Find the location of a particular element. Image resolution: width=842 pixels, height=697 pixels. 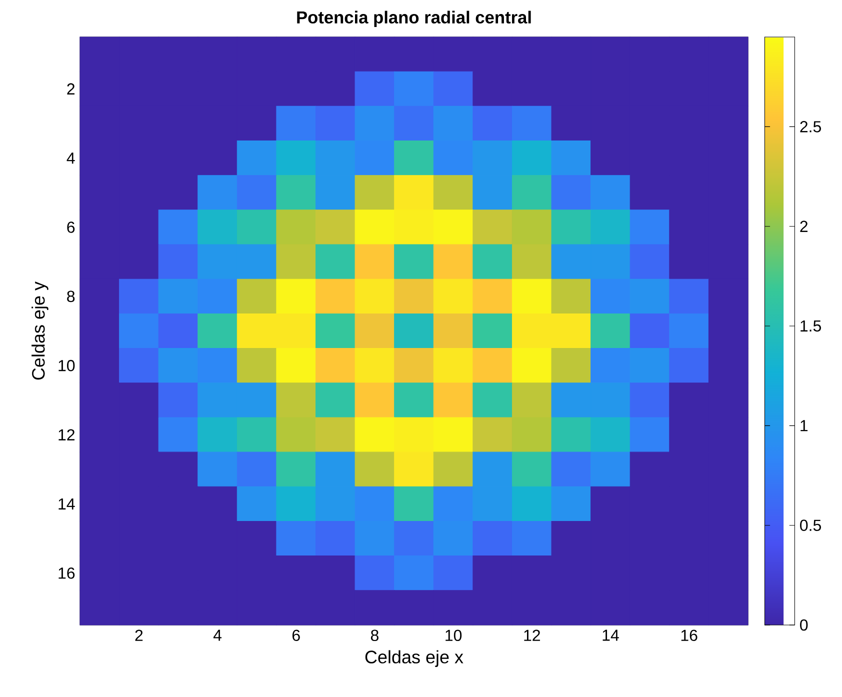

color-bar-label: 0.5 is located at coordinates (810, 525).